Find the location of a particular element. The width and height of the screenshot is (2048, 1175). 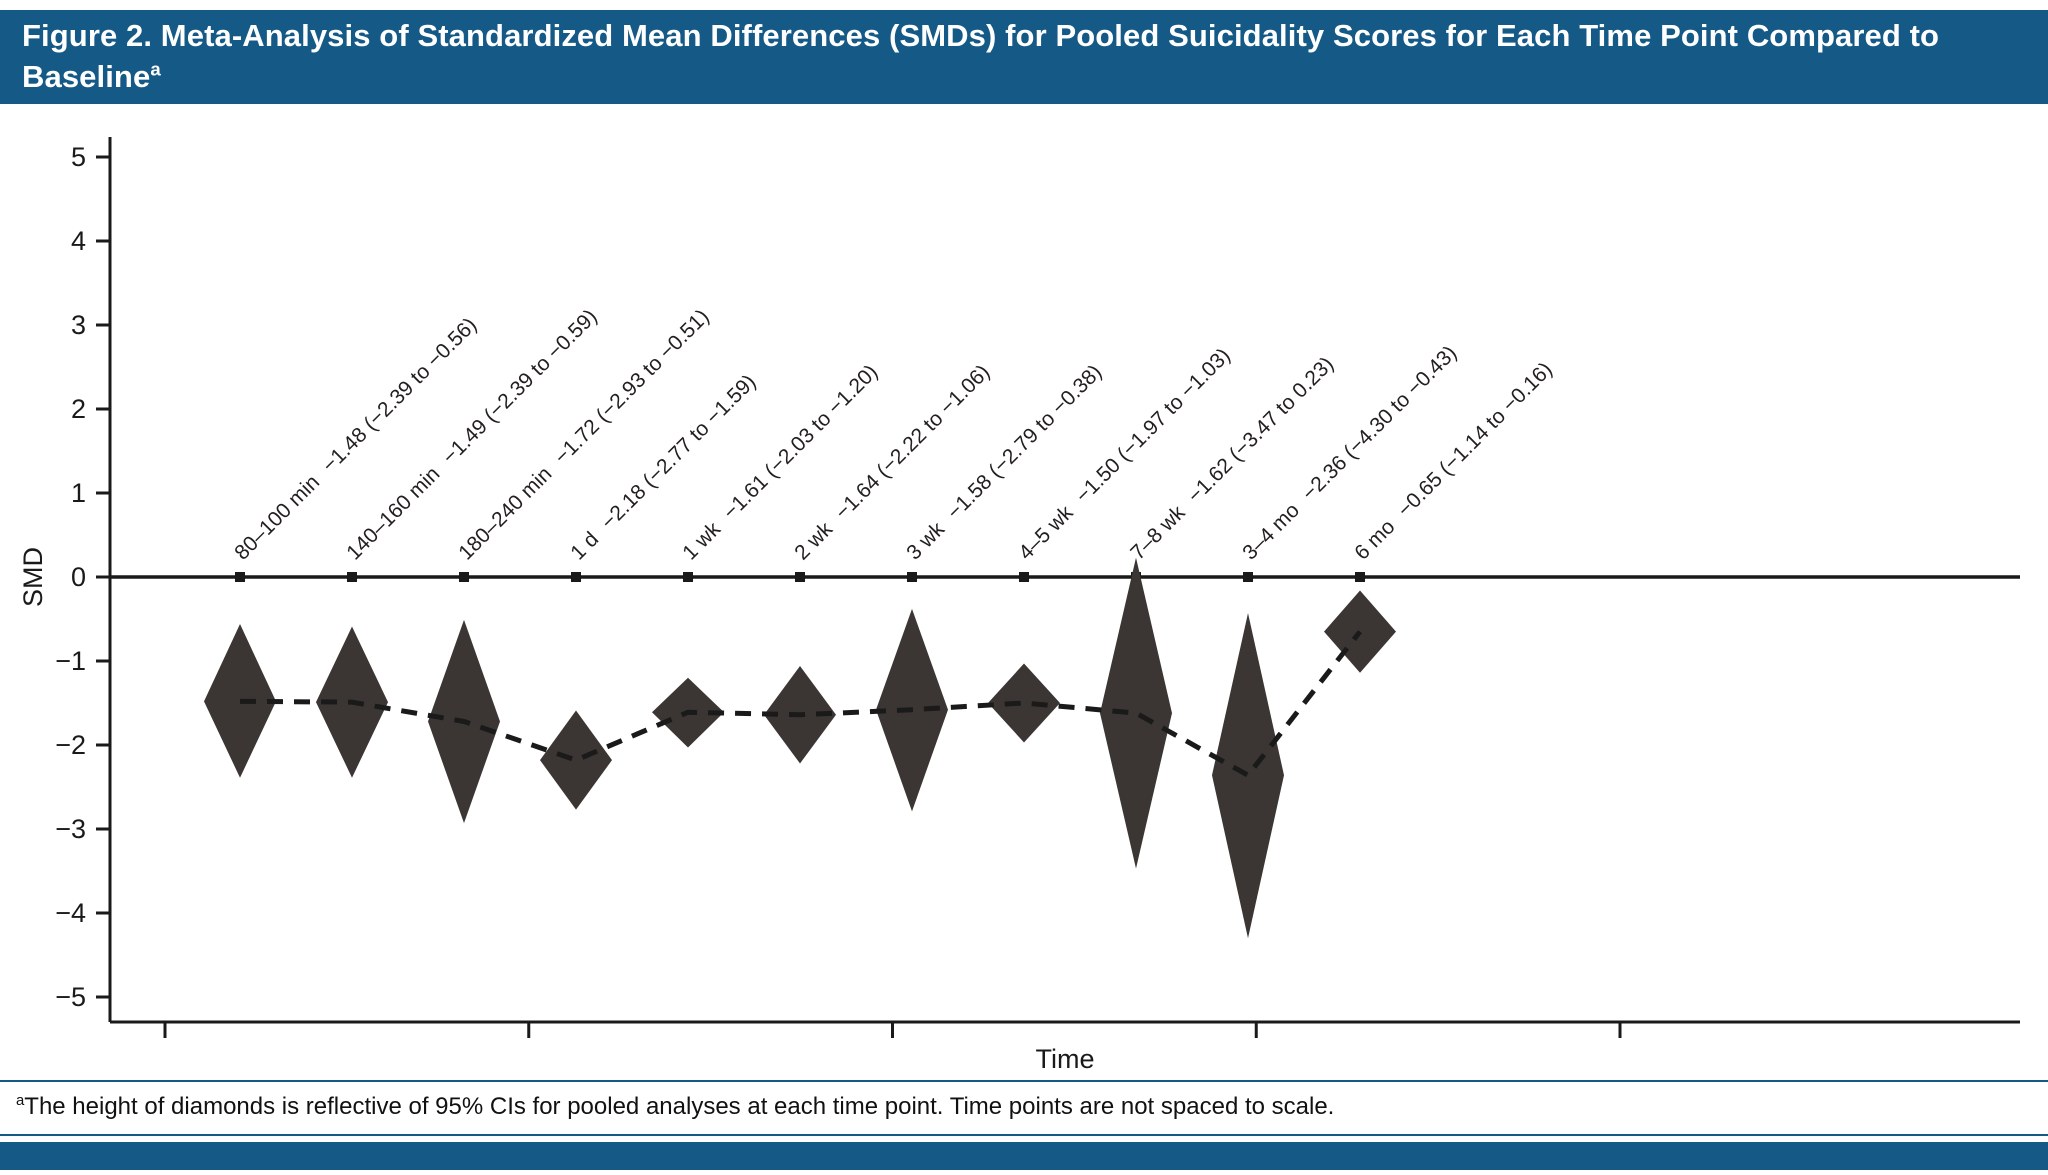

point-label: 3–4 mo−2.36 (−4.30 to −0.43) is located at coordinates (1349, 452).